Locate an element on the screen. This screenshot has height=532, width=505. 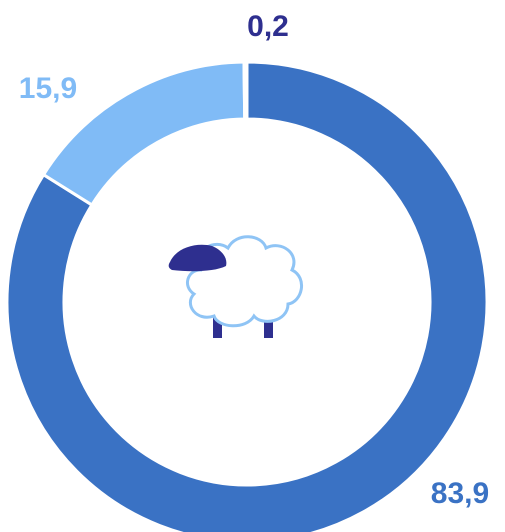
value-label: 0,2 is located at coordinates (268, 26).